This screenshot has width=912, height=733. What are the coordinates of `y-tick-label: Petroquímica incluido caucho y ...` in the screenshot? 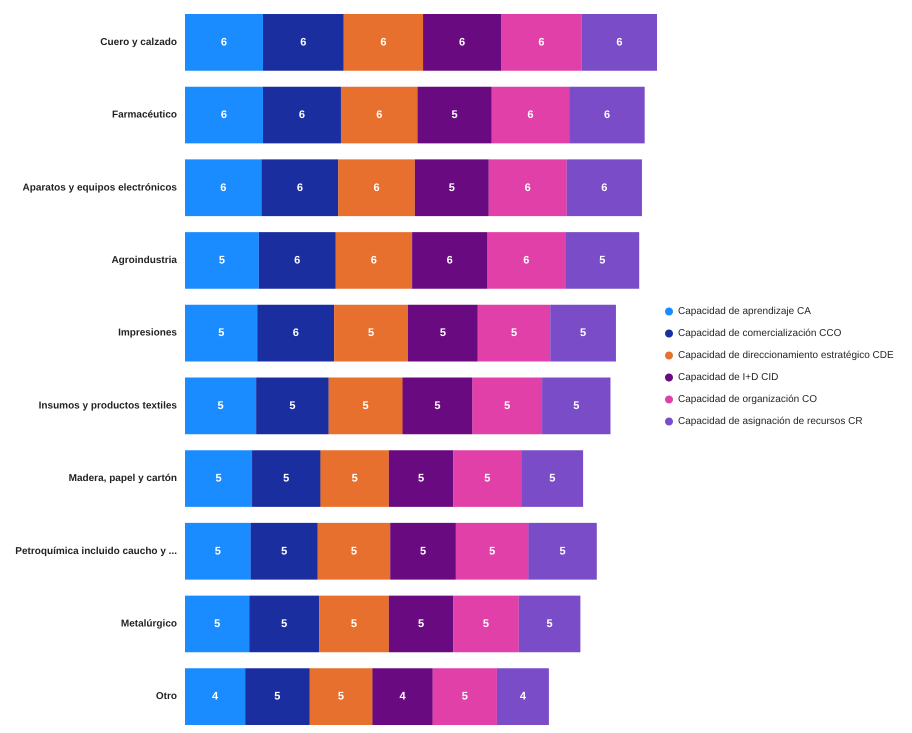 It's located at (96, 551).